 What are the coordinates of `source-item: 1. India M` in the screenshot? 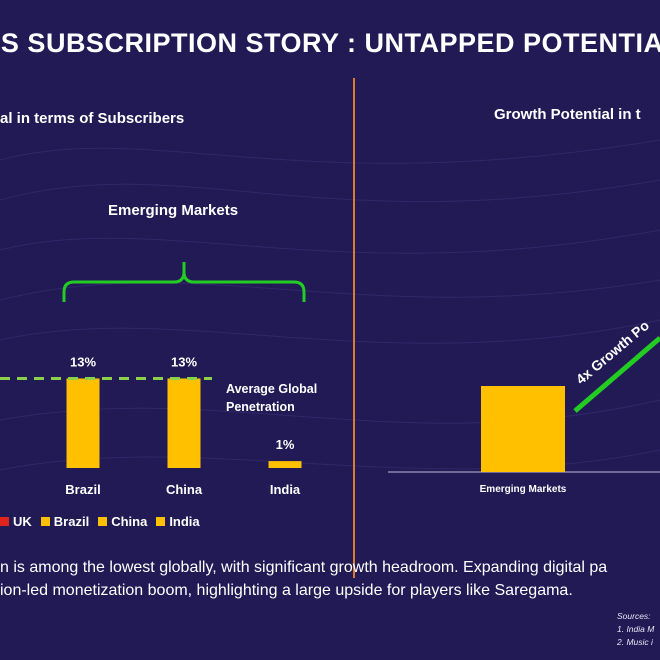 It's located at (636, 629).